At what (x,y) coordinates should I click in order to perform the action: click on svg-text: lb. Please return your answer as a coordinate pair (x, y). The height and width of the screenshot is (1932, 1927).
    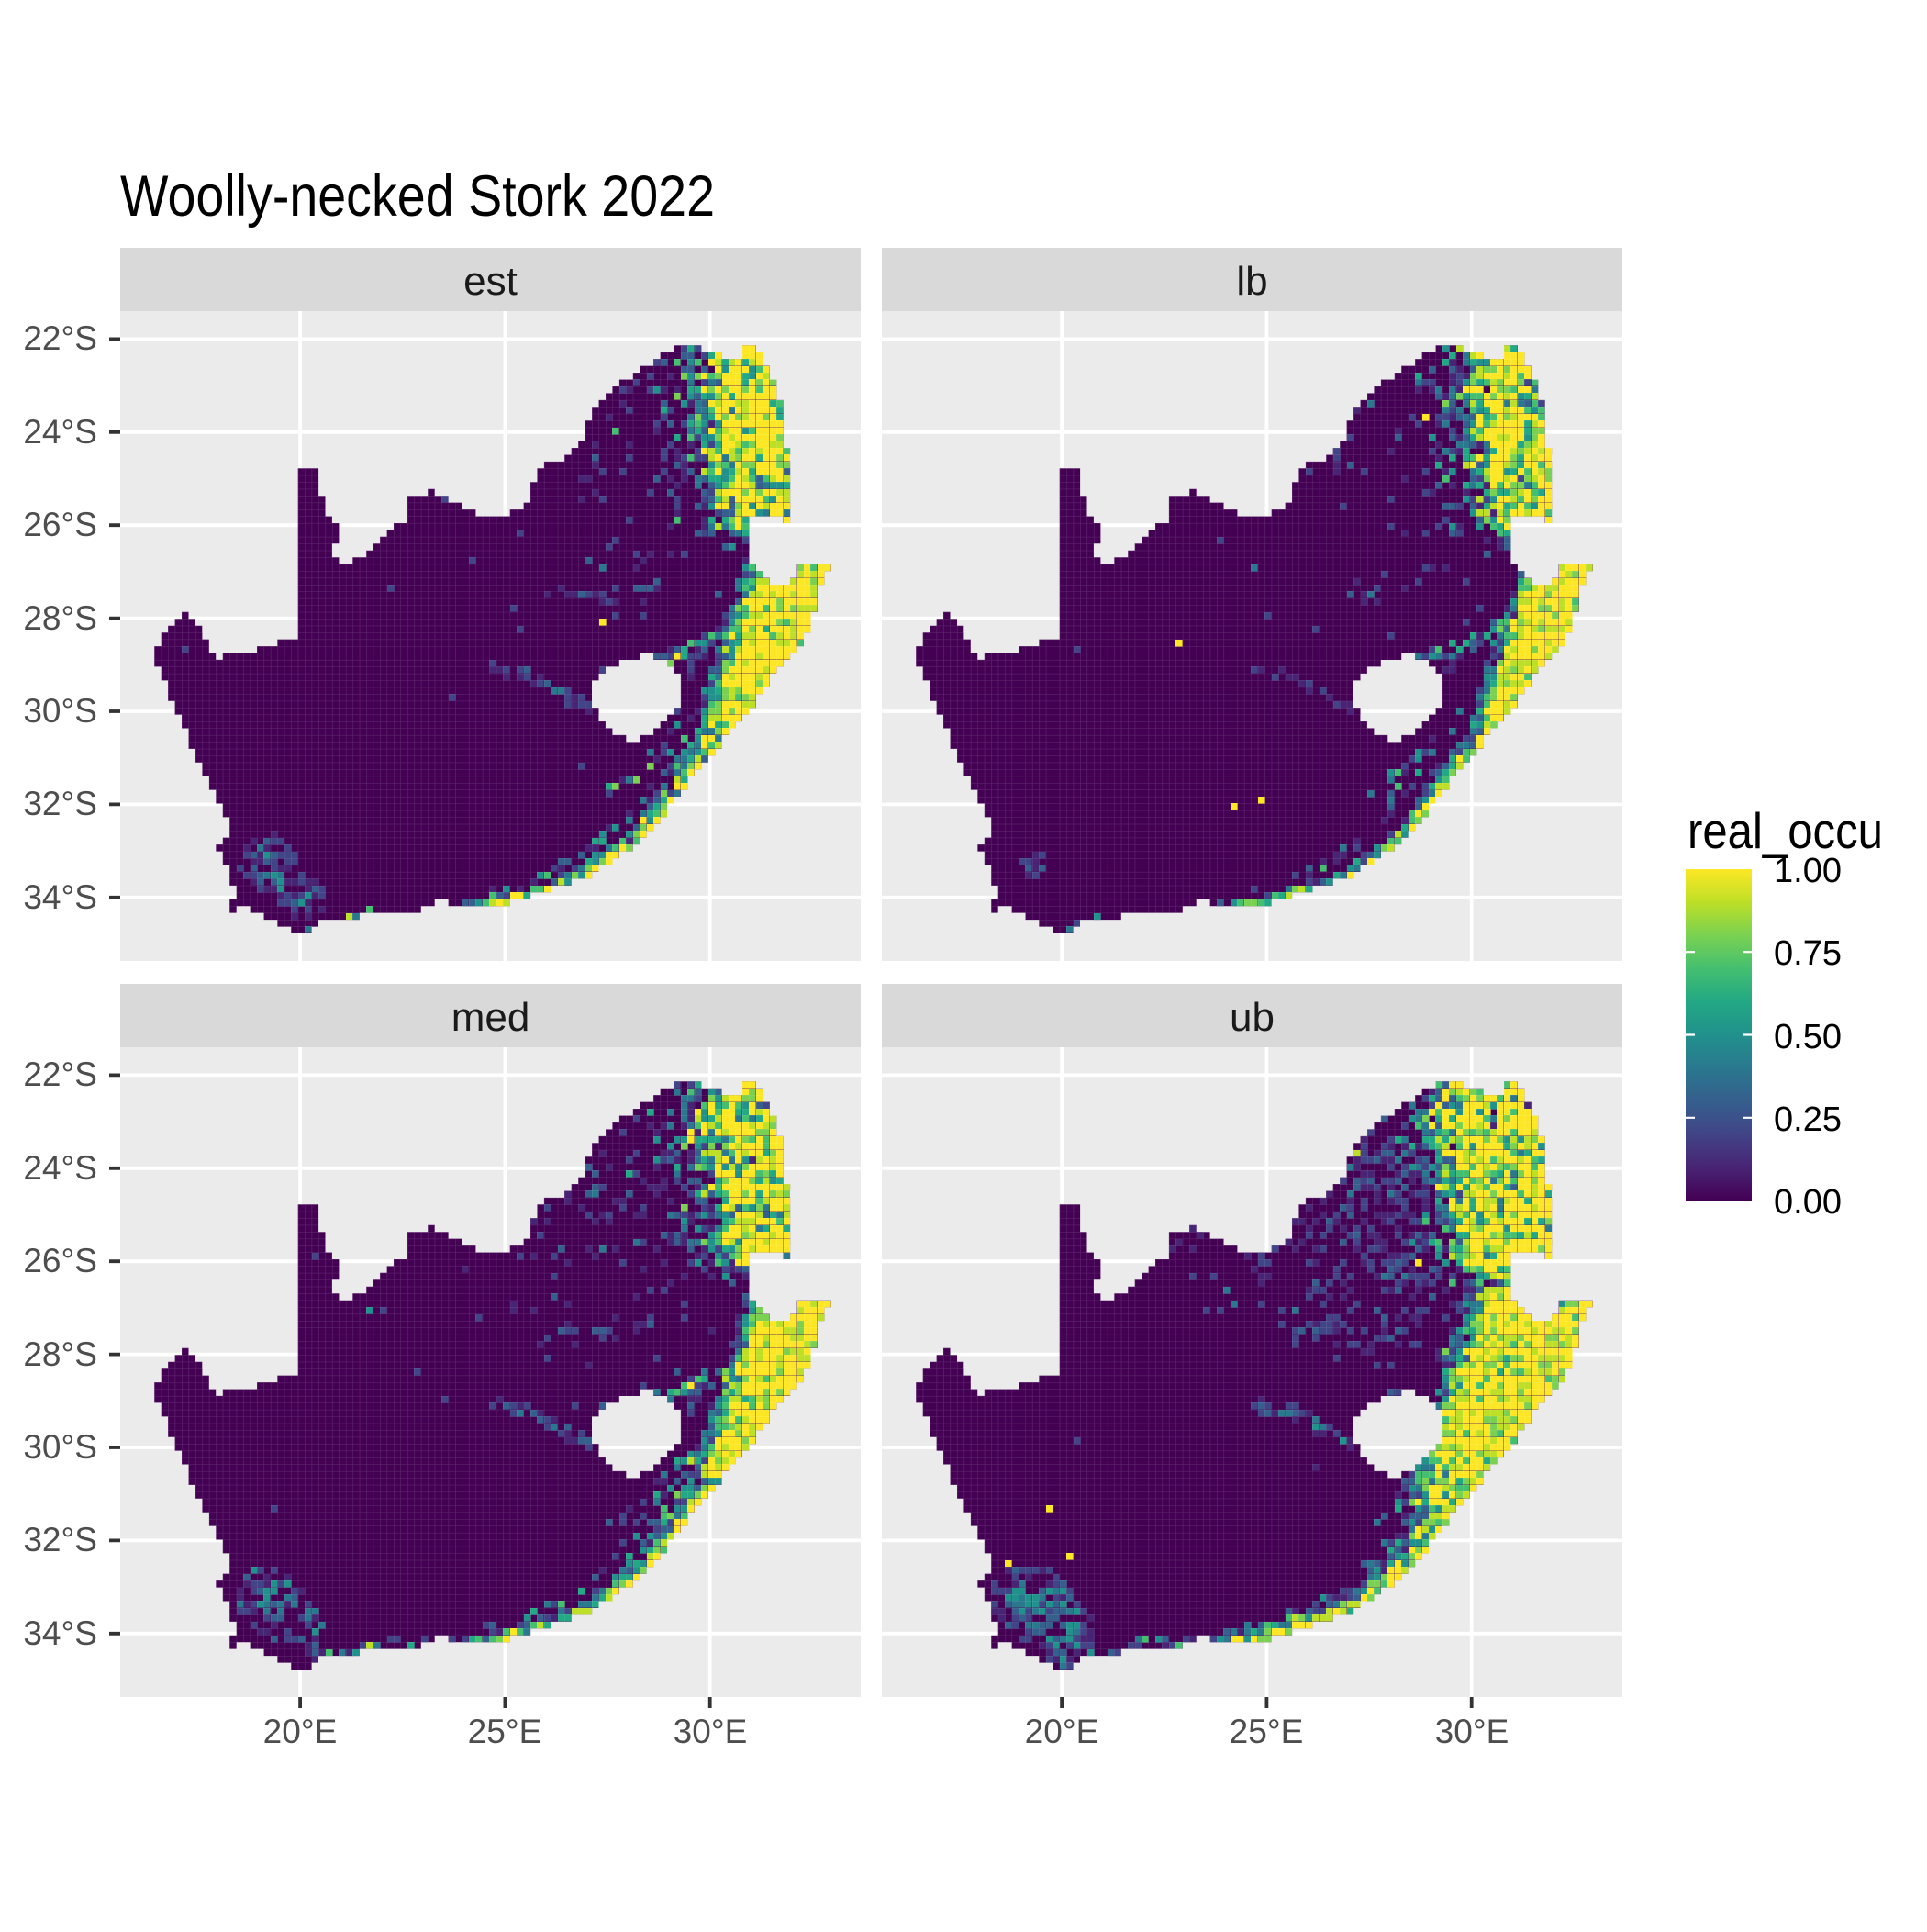
    Looking at the image, I should click on (1251, 281).